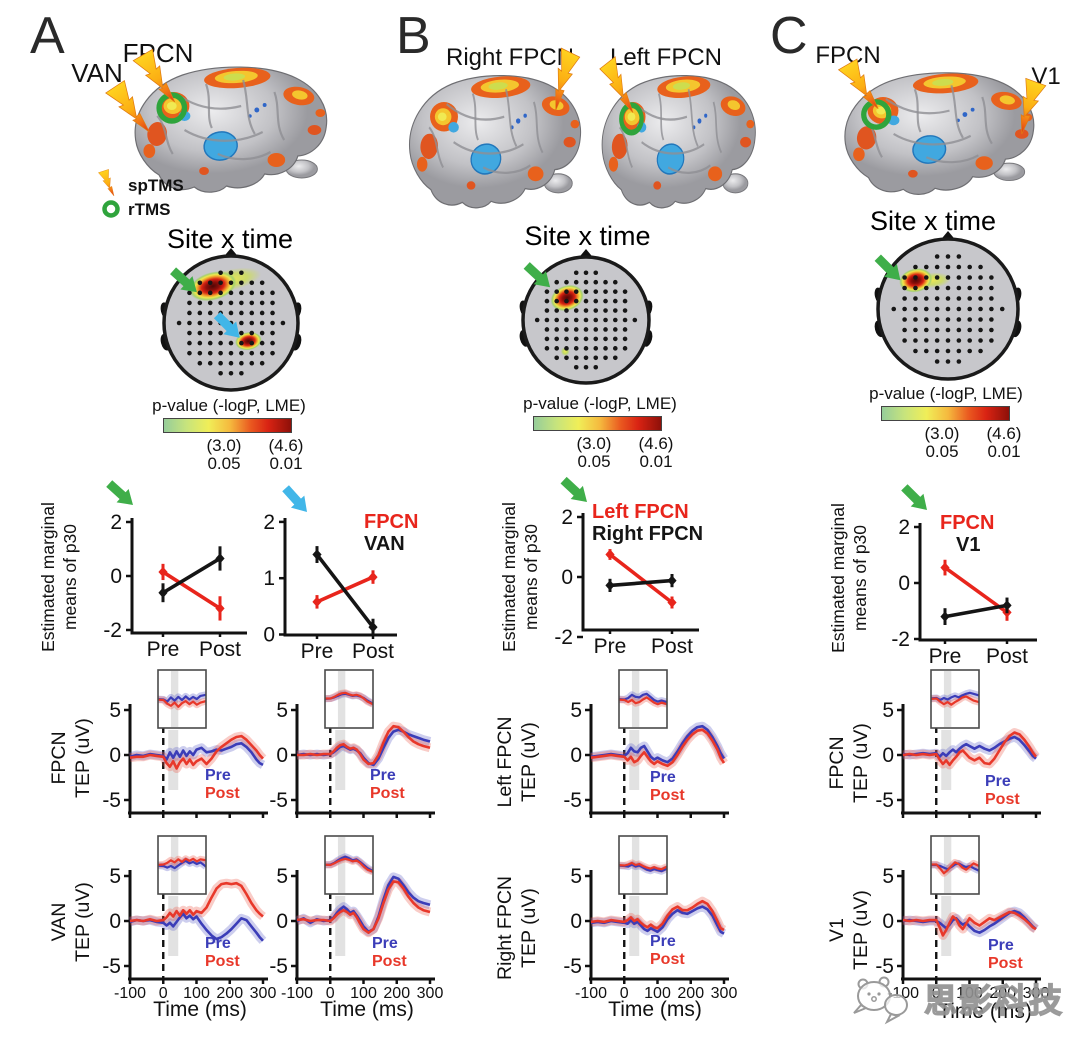 The height and width of the screenshot is (1044, 1080). I want to click on panel-a-letter: A, so click(47, 36).